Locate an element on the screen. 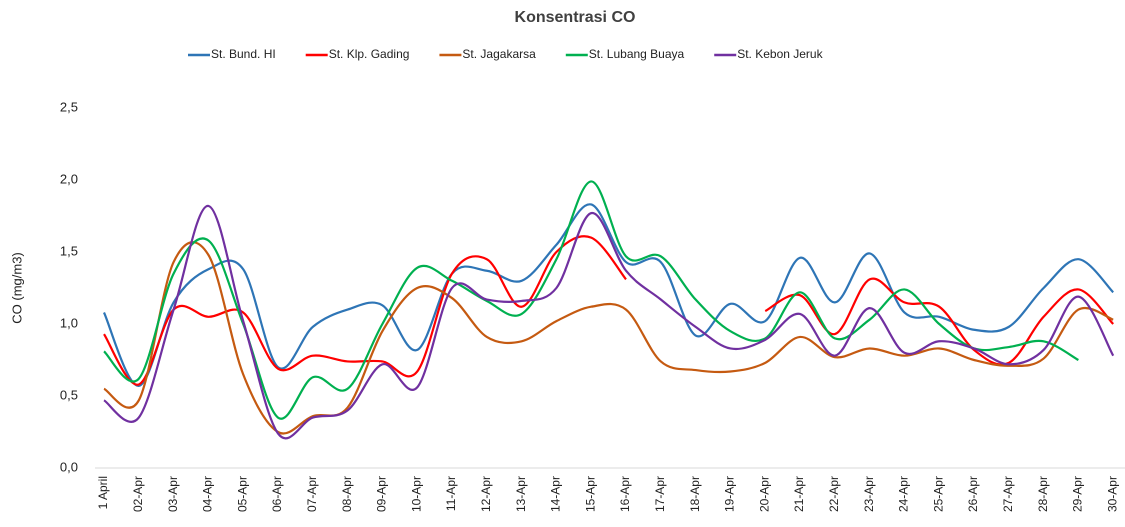 This screenshot has width=1125, height=527. x-tick-label: 10-Apr is located at coordinates (416, 494).